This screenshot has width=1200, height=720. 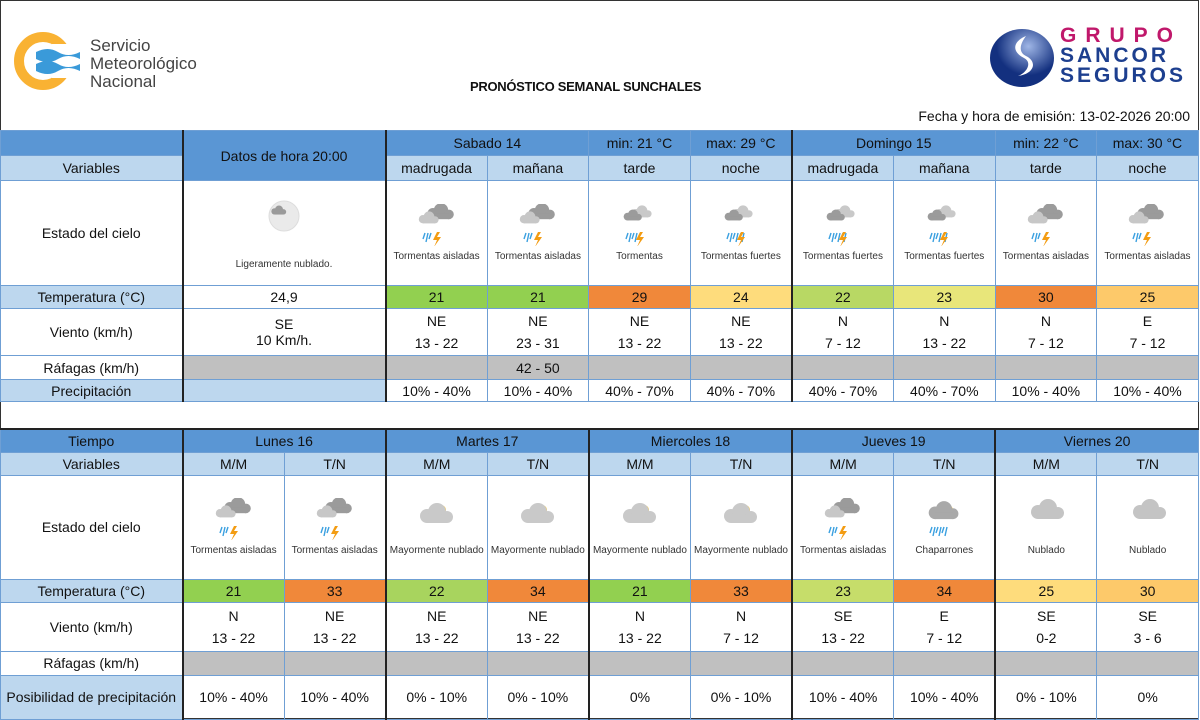 What do you see at coordinates (92, 297) in the screenshot?
I see `temperature-label: Temperatura (°C)` at bounding box center [92, 297].